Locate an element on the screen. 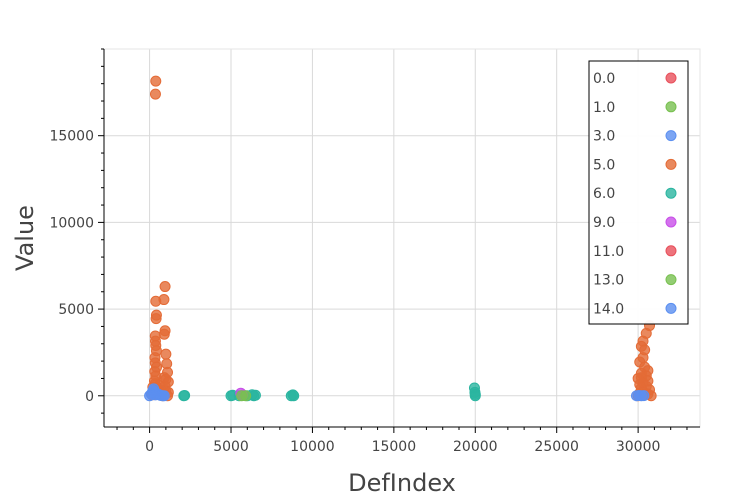 This screenshot has height=500, width=750. legend-label: 9.0 is located at coordinates (604, 223).